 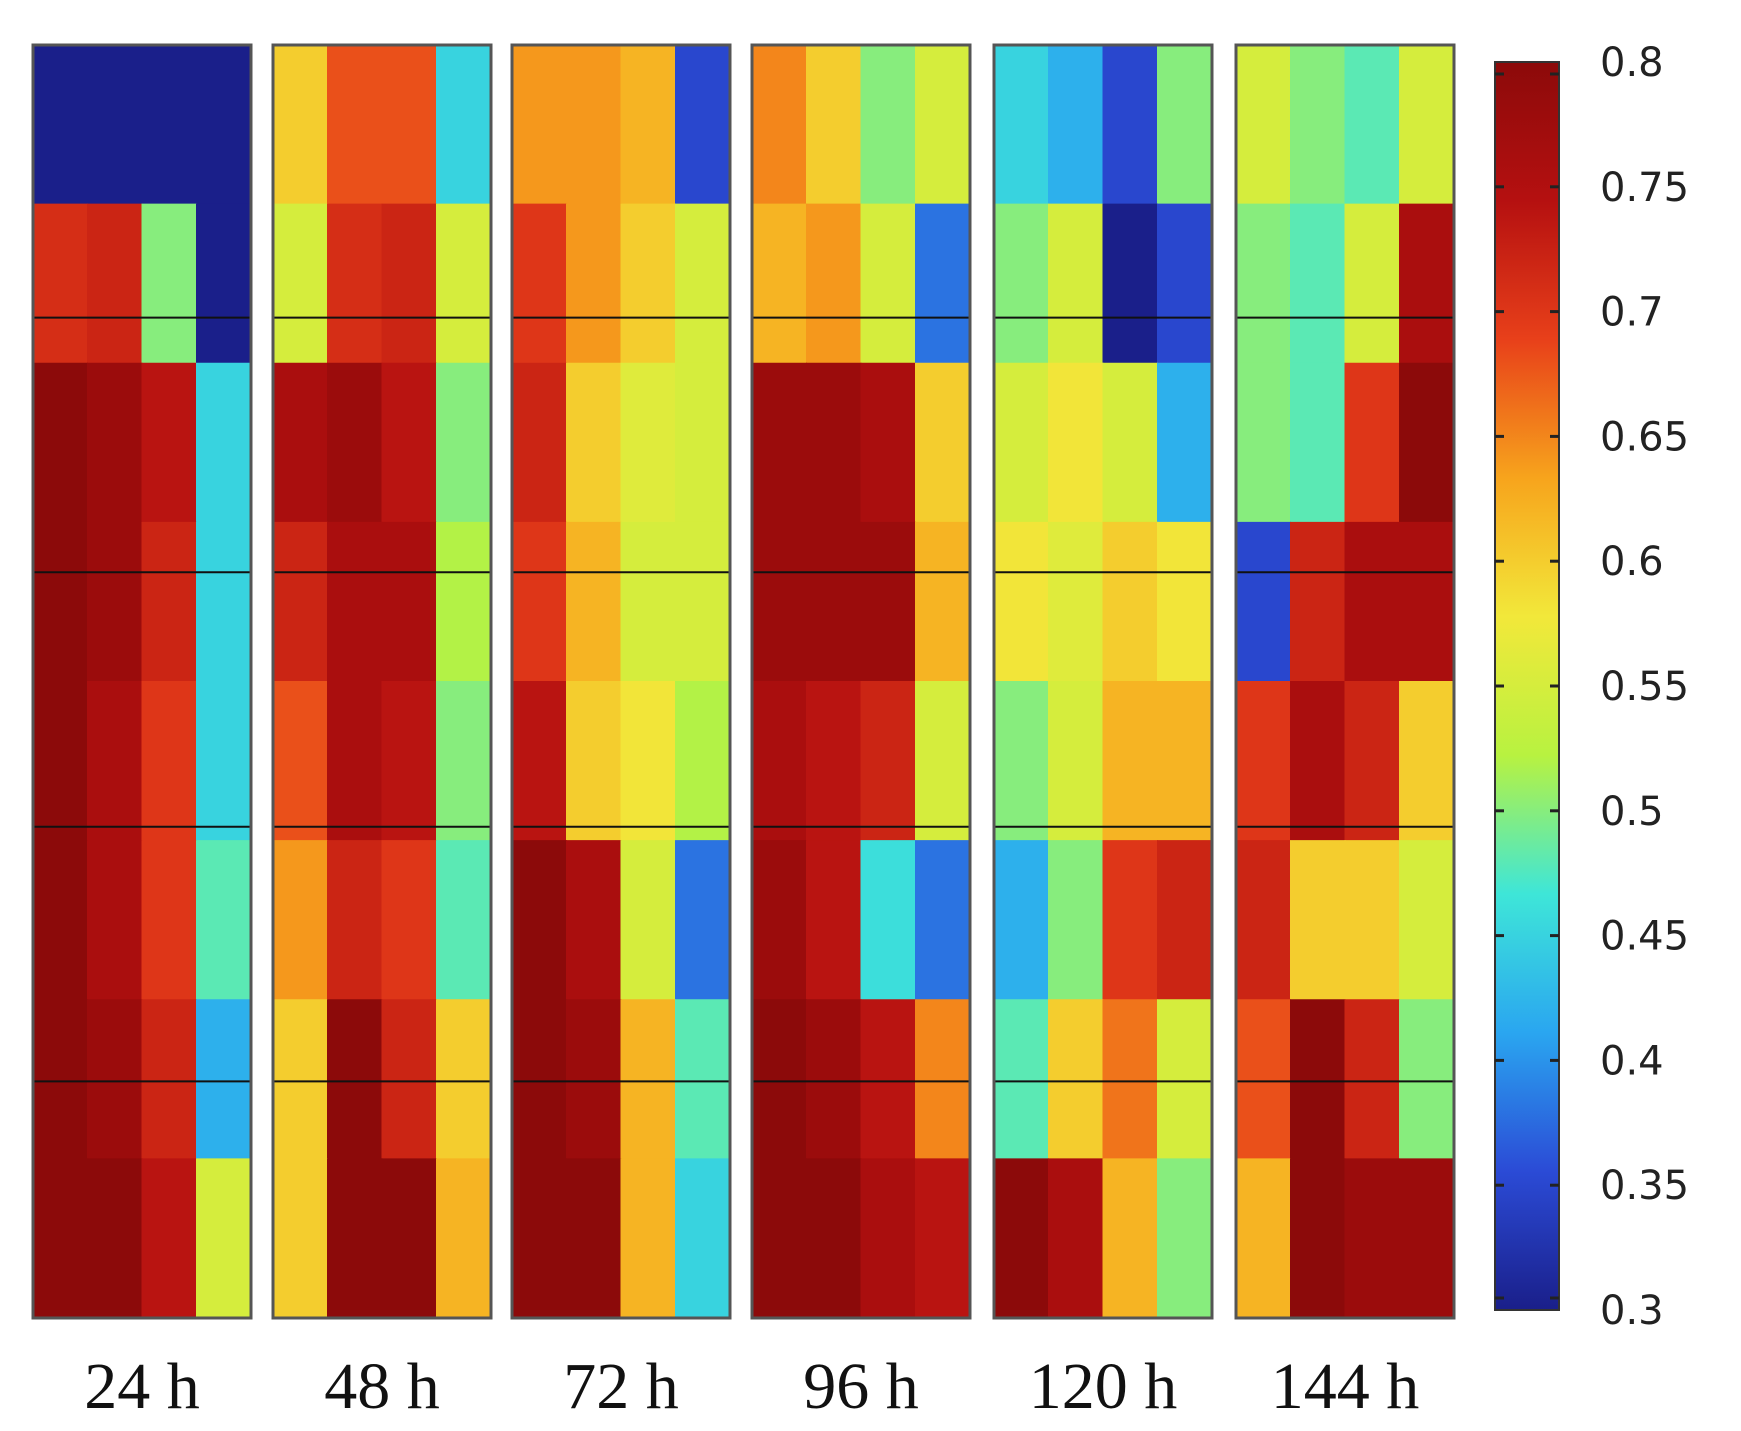 I want to click on heatmap-panel: 96 h, so click(x=861, y=733).